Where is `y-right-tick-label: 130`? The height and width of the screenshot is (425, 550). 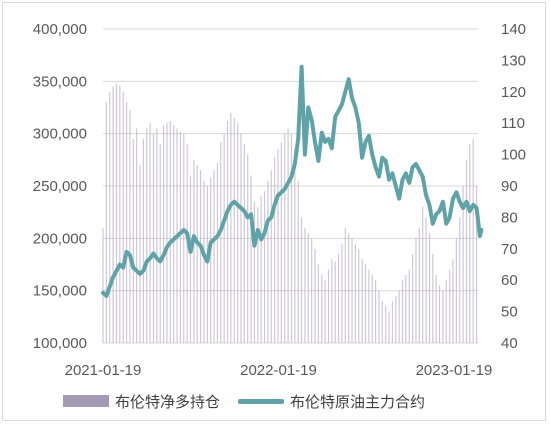
y-right-tick-label: 130 is located at coordinates (513, 60).